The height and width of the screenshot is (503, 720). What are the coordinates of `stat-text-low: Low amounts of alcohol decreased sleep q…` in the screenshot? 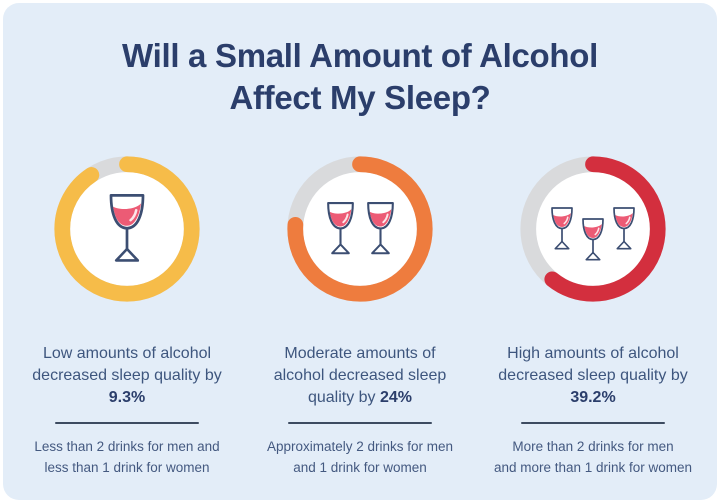 It's located at (127, 365).